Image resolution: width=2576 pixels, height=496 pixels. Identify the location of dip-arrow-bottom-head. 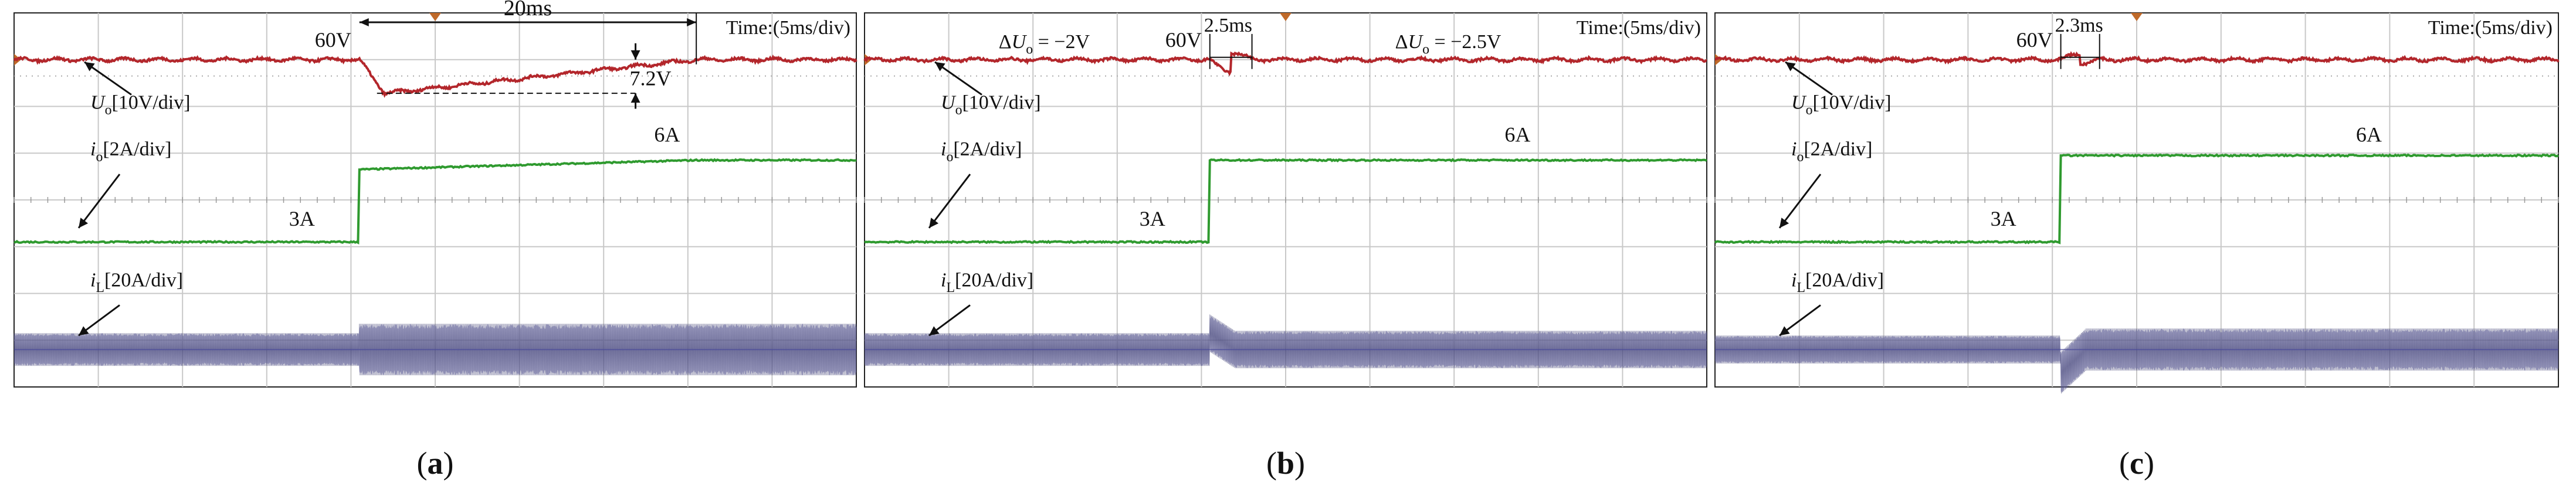
(635, 98).